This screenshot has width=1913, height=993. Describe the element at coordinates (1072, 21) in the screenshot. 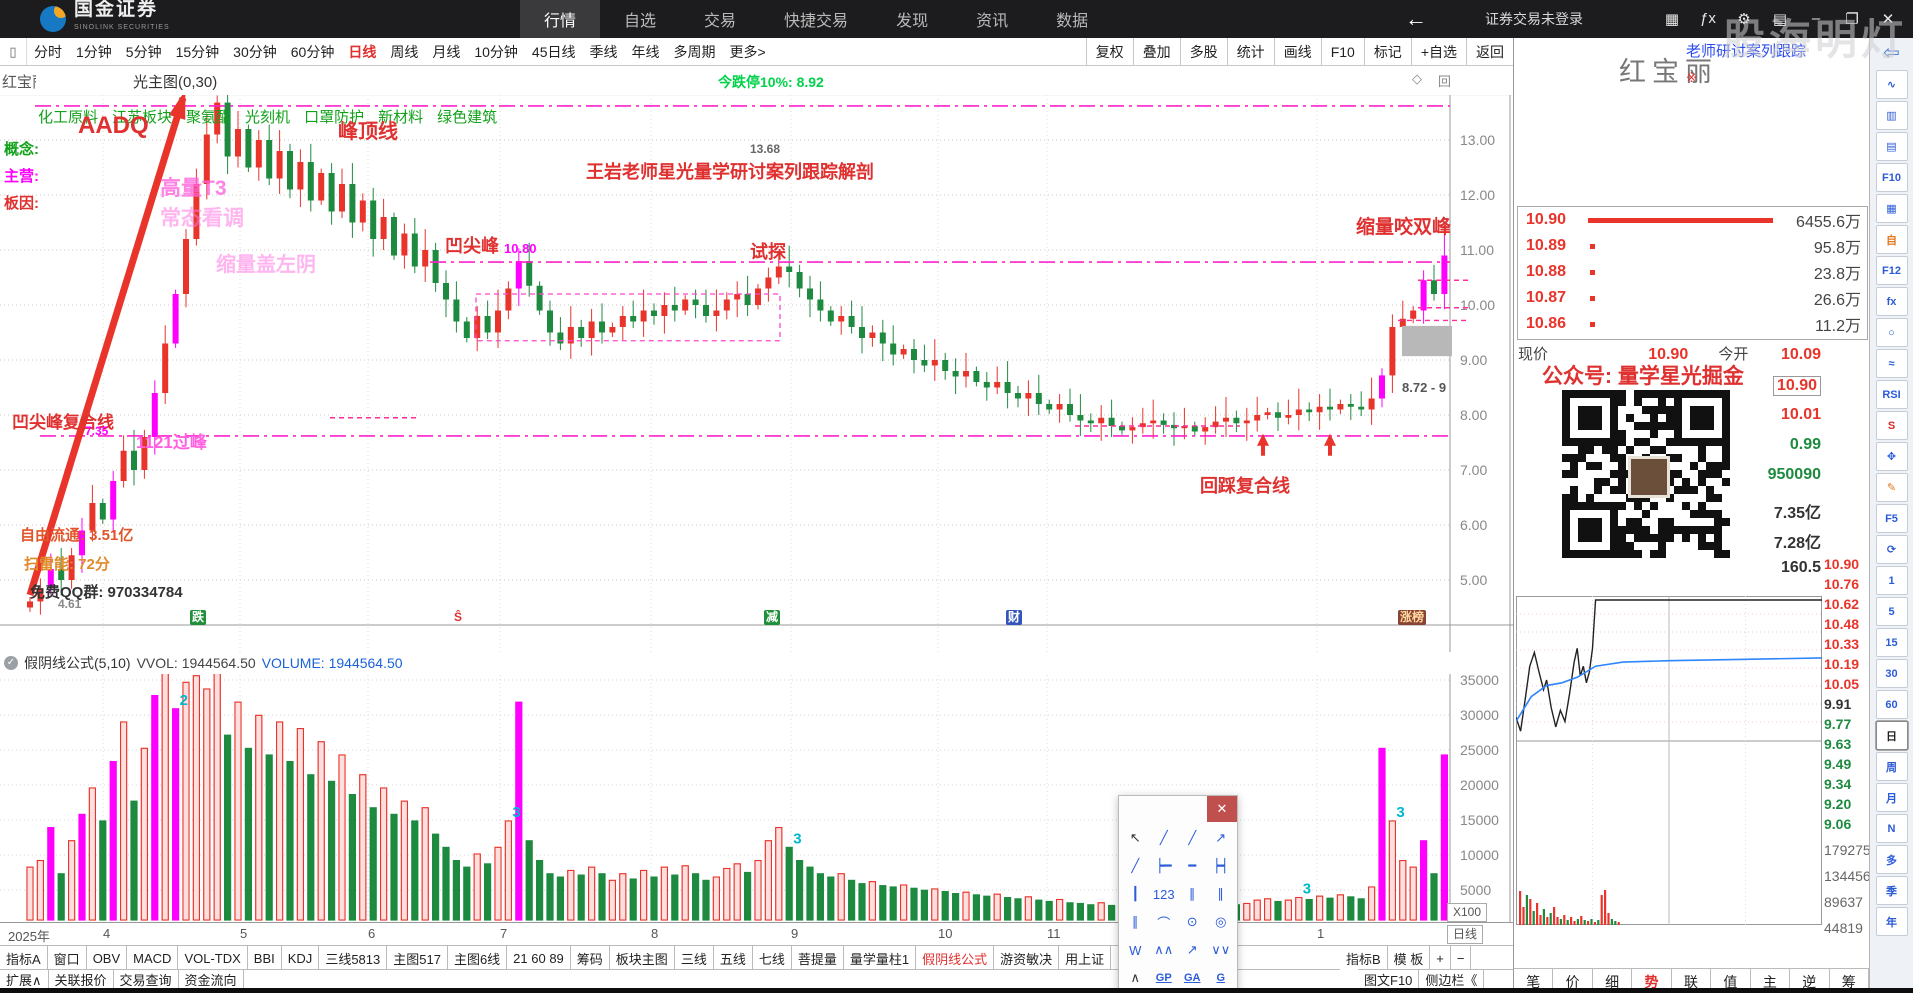

I see `menu-item-数据: 数据` at that location.